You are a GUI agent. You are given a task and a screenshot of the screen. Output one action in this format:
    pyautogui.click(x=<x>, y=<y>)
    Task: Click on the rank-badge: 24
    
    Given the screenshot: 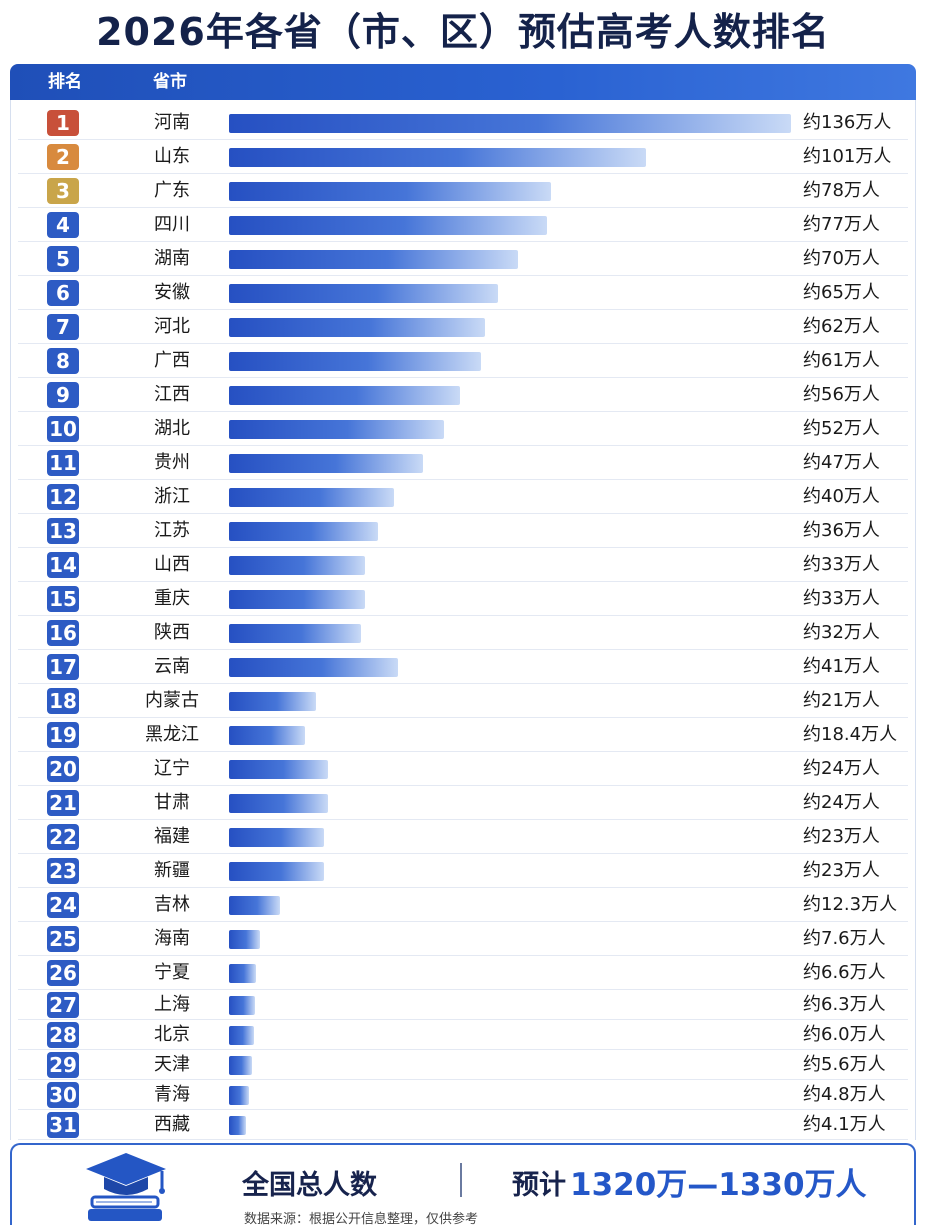 What is the action you would take?
    pyautogui.click(x=63, y=905)
    